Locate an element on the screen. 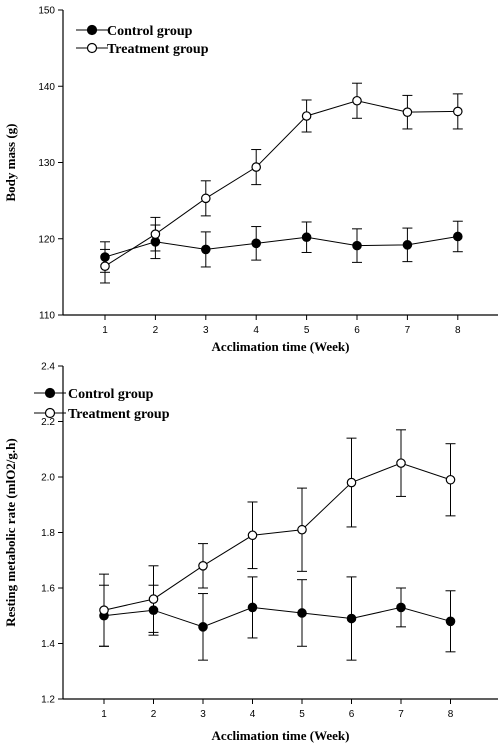 The height and width of the screenshot is (745, 500). y-tick-label: 140 is located at coordinates (46, 87).